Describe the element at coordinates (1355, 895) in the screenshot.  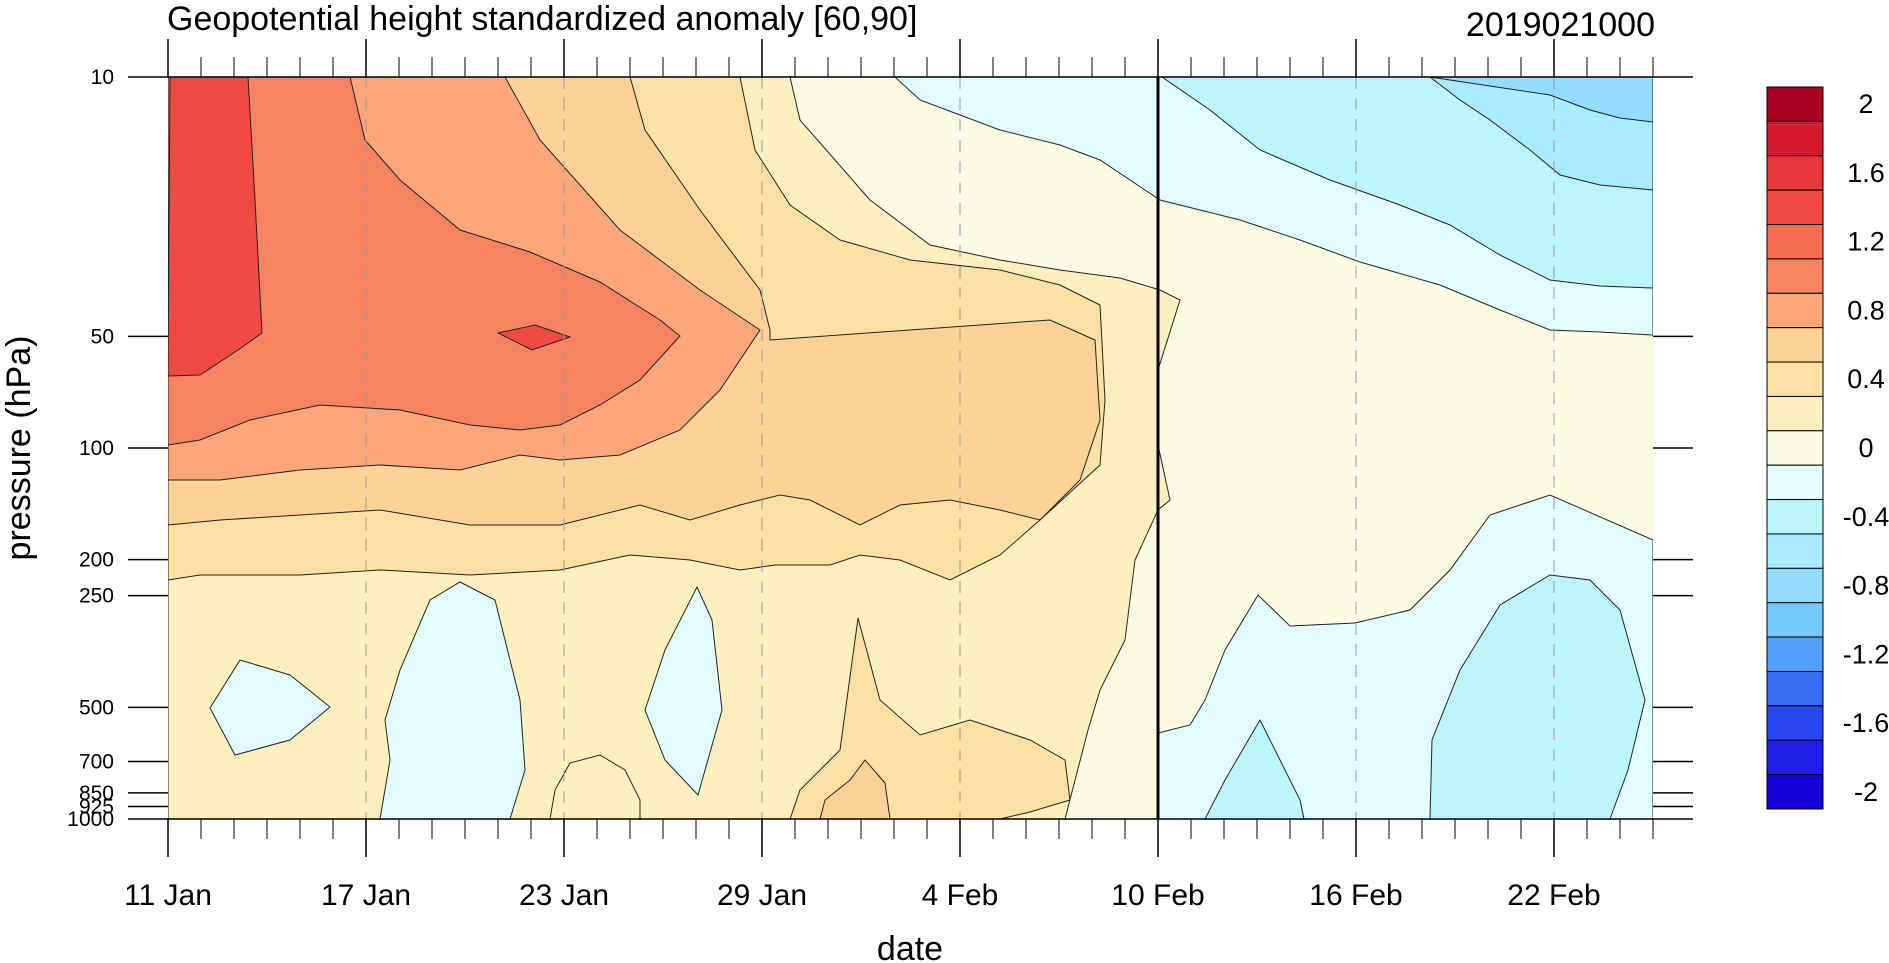
I see `x-tick-label: 16 Feb` at that location.